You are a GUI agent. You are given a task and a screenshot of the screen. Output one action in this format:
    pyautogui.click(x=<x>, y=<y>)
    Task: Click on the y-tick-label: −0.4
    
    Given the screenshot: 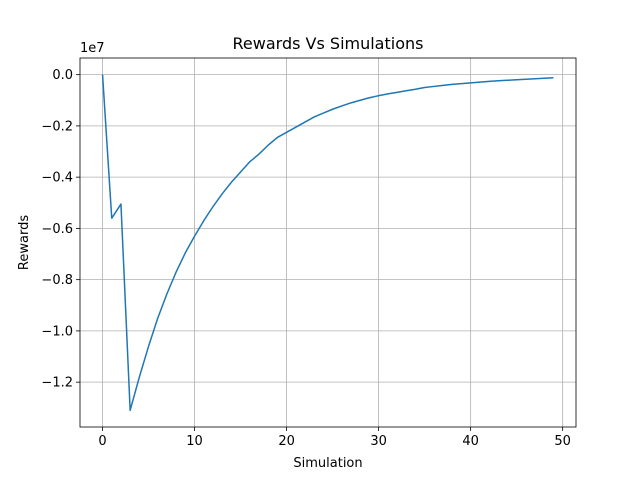 What is the action you would take?
    pyautogui.click(x=57, y=178)
    